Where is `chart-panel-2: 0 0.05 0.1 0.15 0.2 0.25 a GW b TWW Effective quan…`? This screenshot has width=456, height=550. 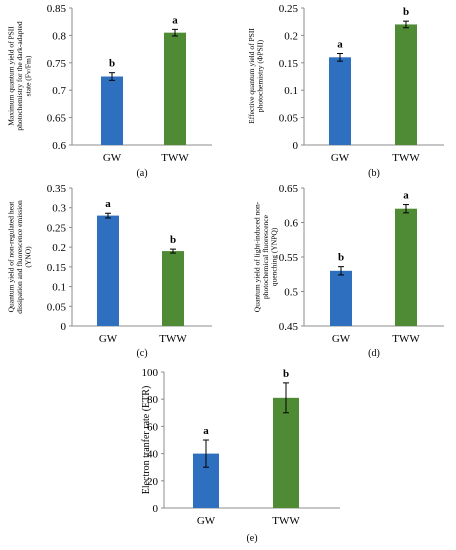
chart-panel-2: 0 0.05 0.1 0.15 0.2 0.25 a GW b TWW Effective quan… is located at coordinates (345, 91).